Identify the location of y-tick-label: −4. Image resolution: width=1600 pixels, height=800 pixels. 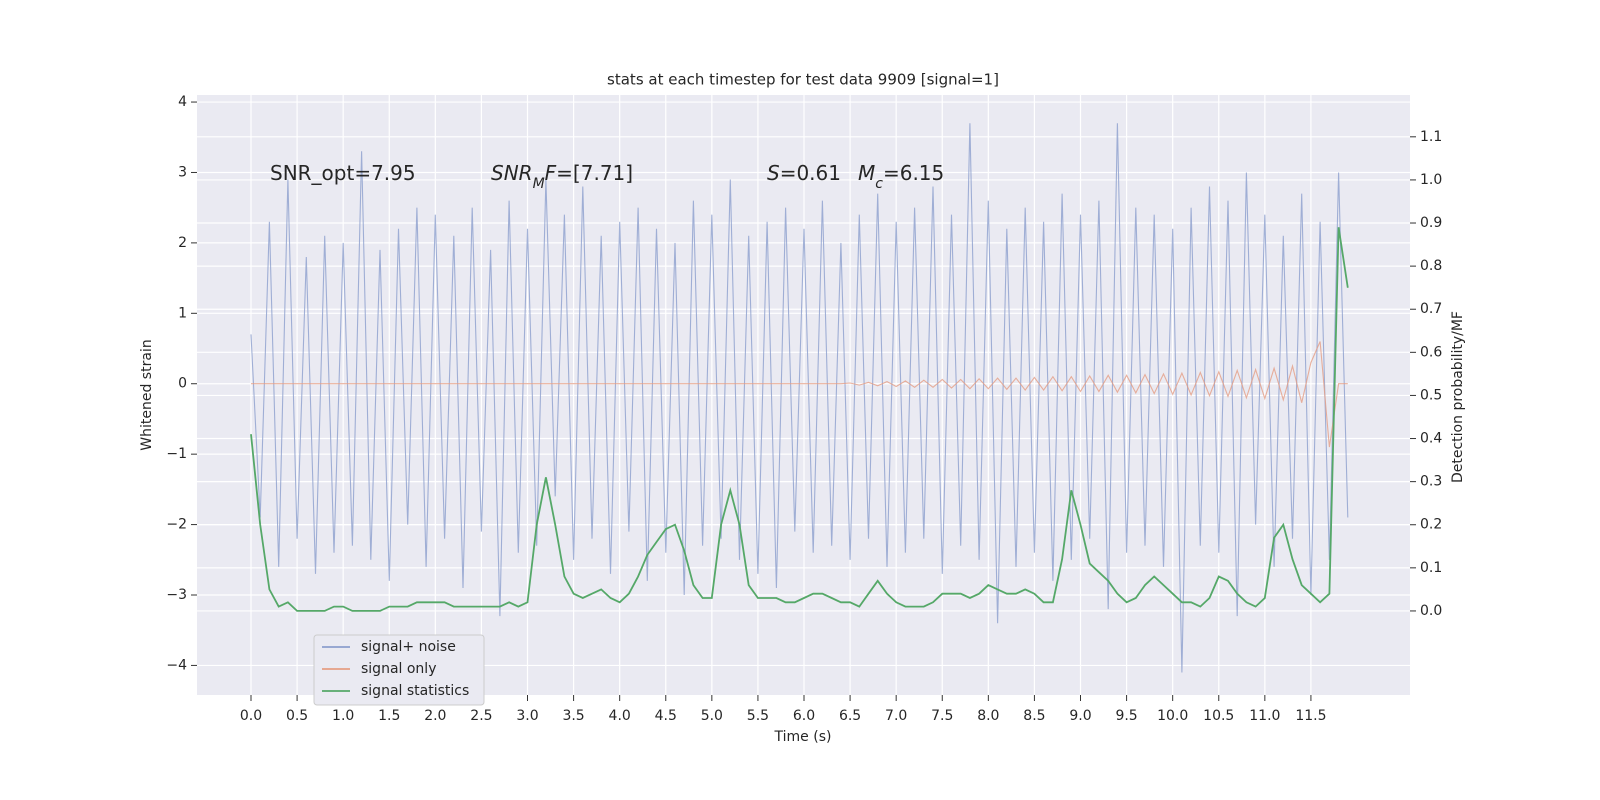
(176, 665).